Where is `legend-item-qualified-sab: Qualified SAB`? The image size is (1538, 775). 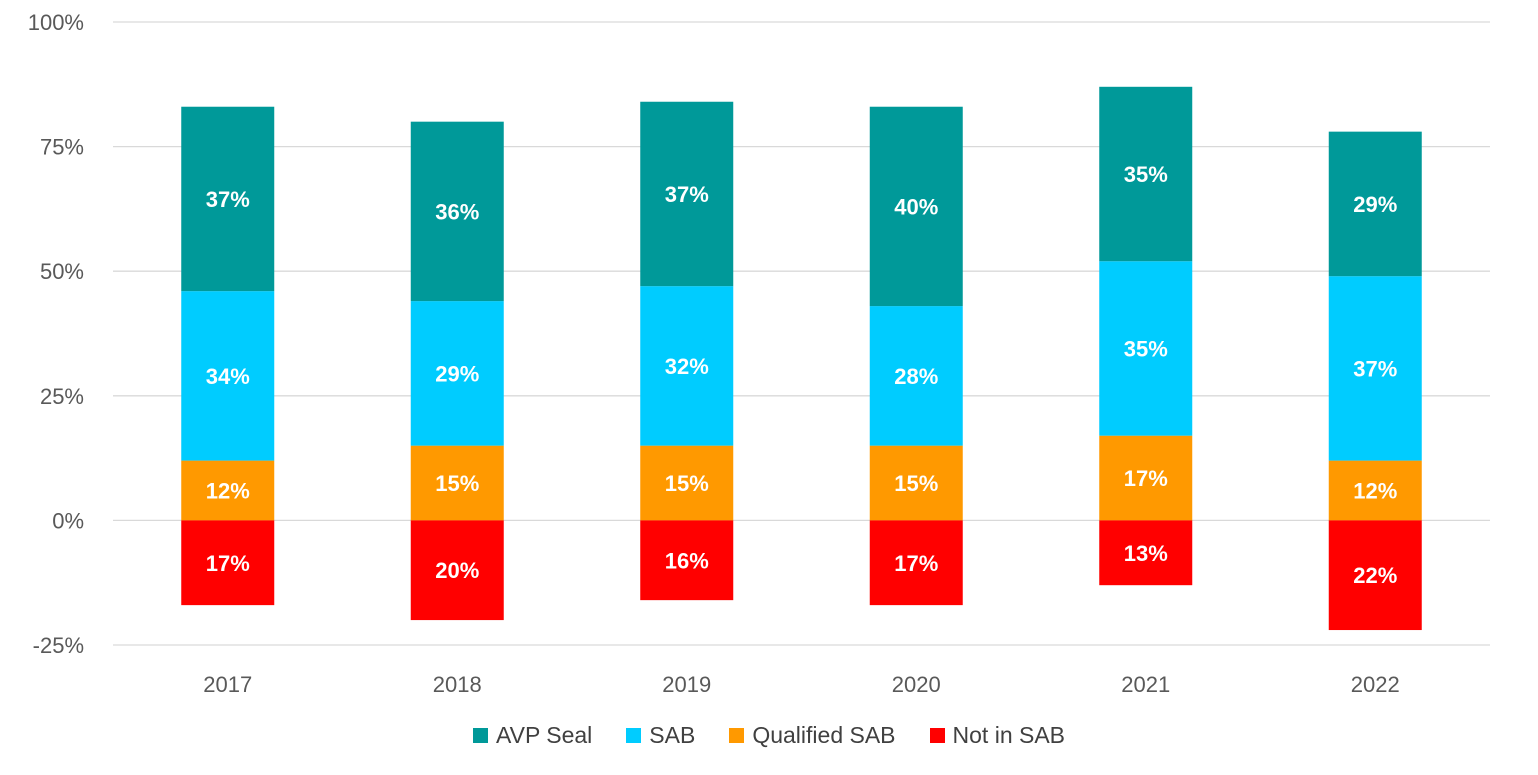
legend-item-qualified-sab: Qualified SAB is located at coordinates (812, 735).